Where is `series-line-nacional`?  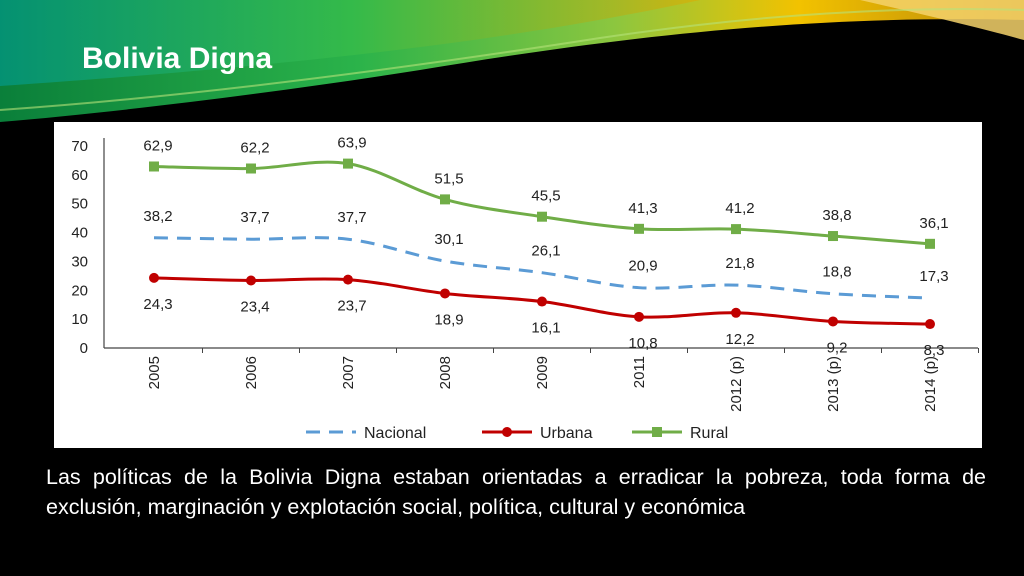 series-line-nacional is located at coordinates (542, 268).